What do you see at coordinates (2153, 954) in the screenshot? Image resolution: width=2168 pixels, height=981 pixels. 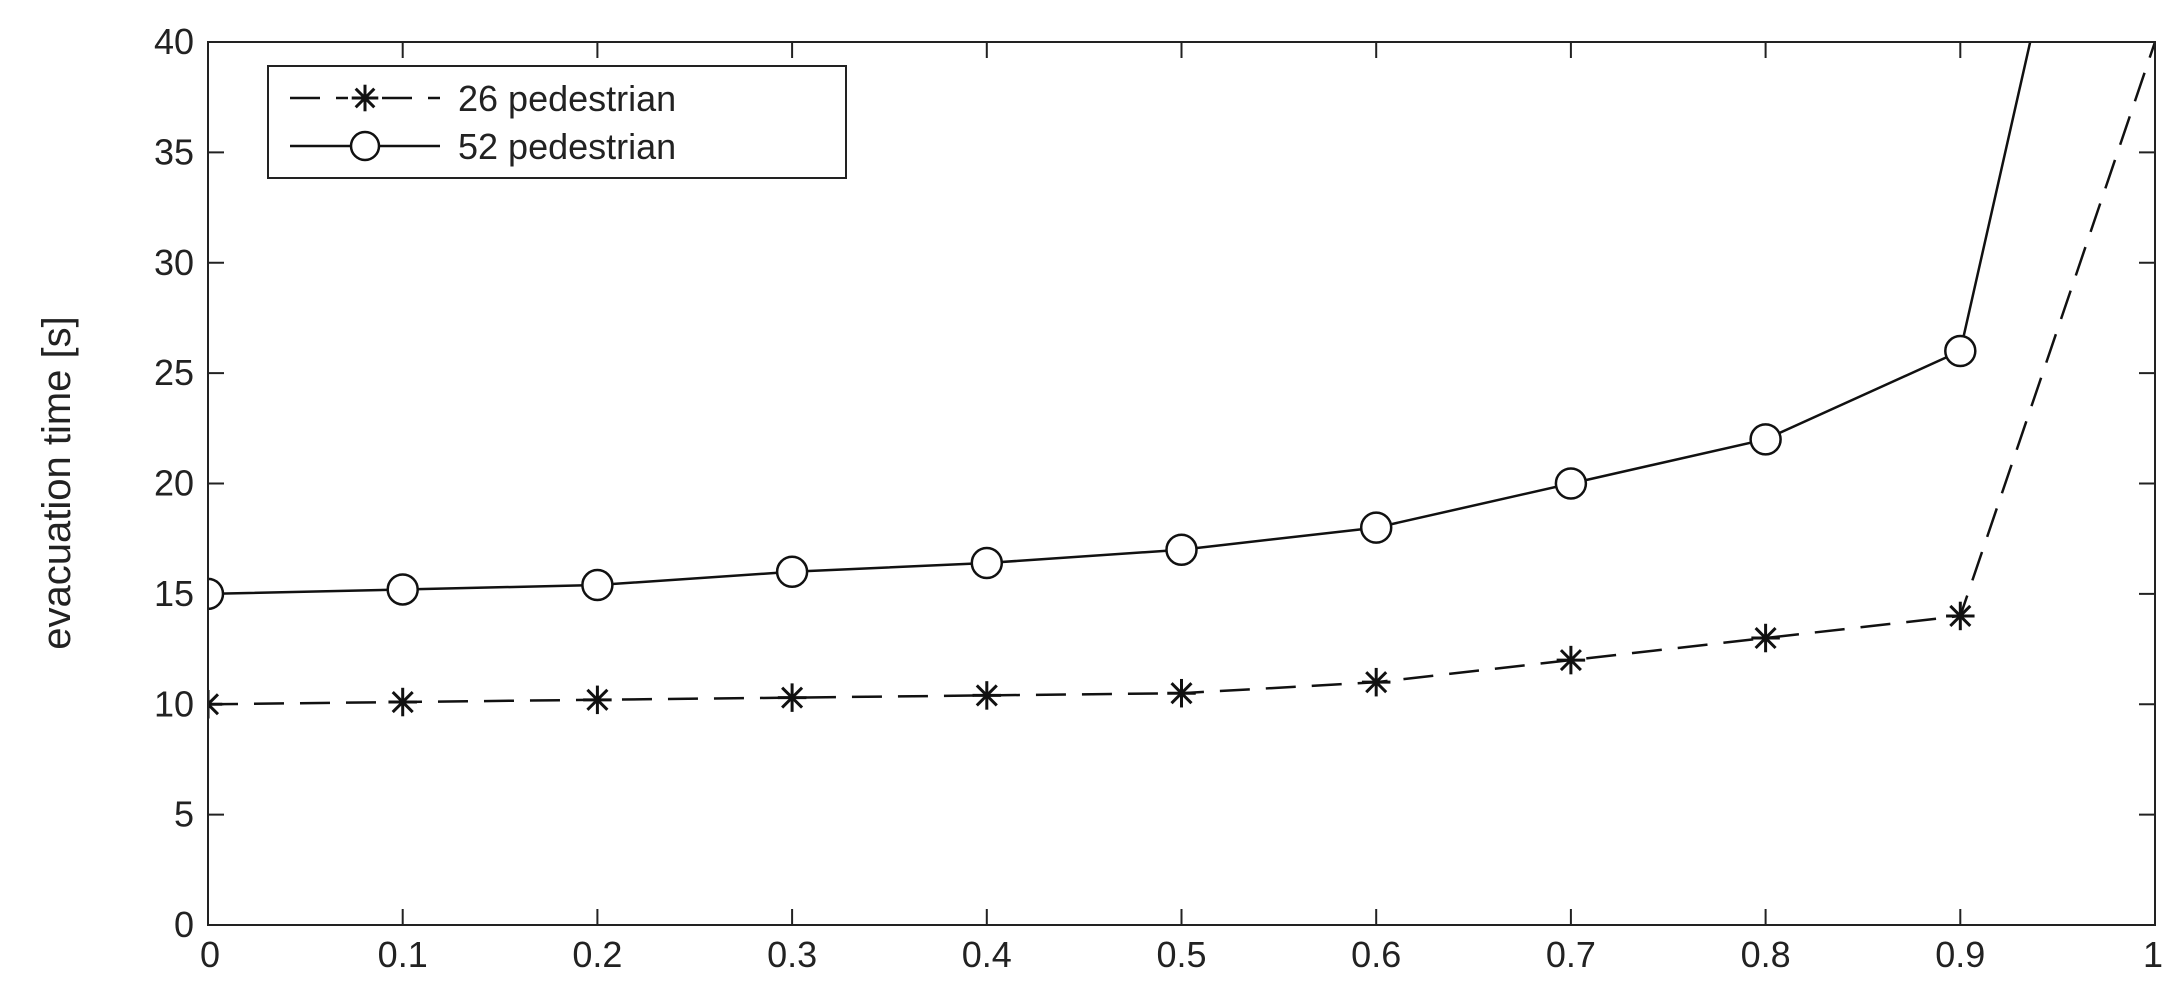 I see `x-tick-label: 1` at bounding box center [2153, 954].